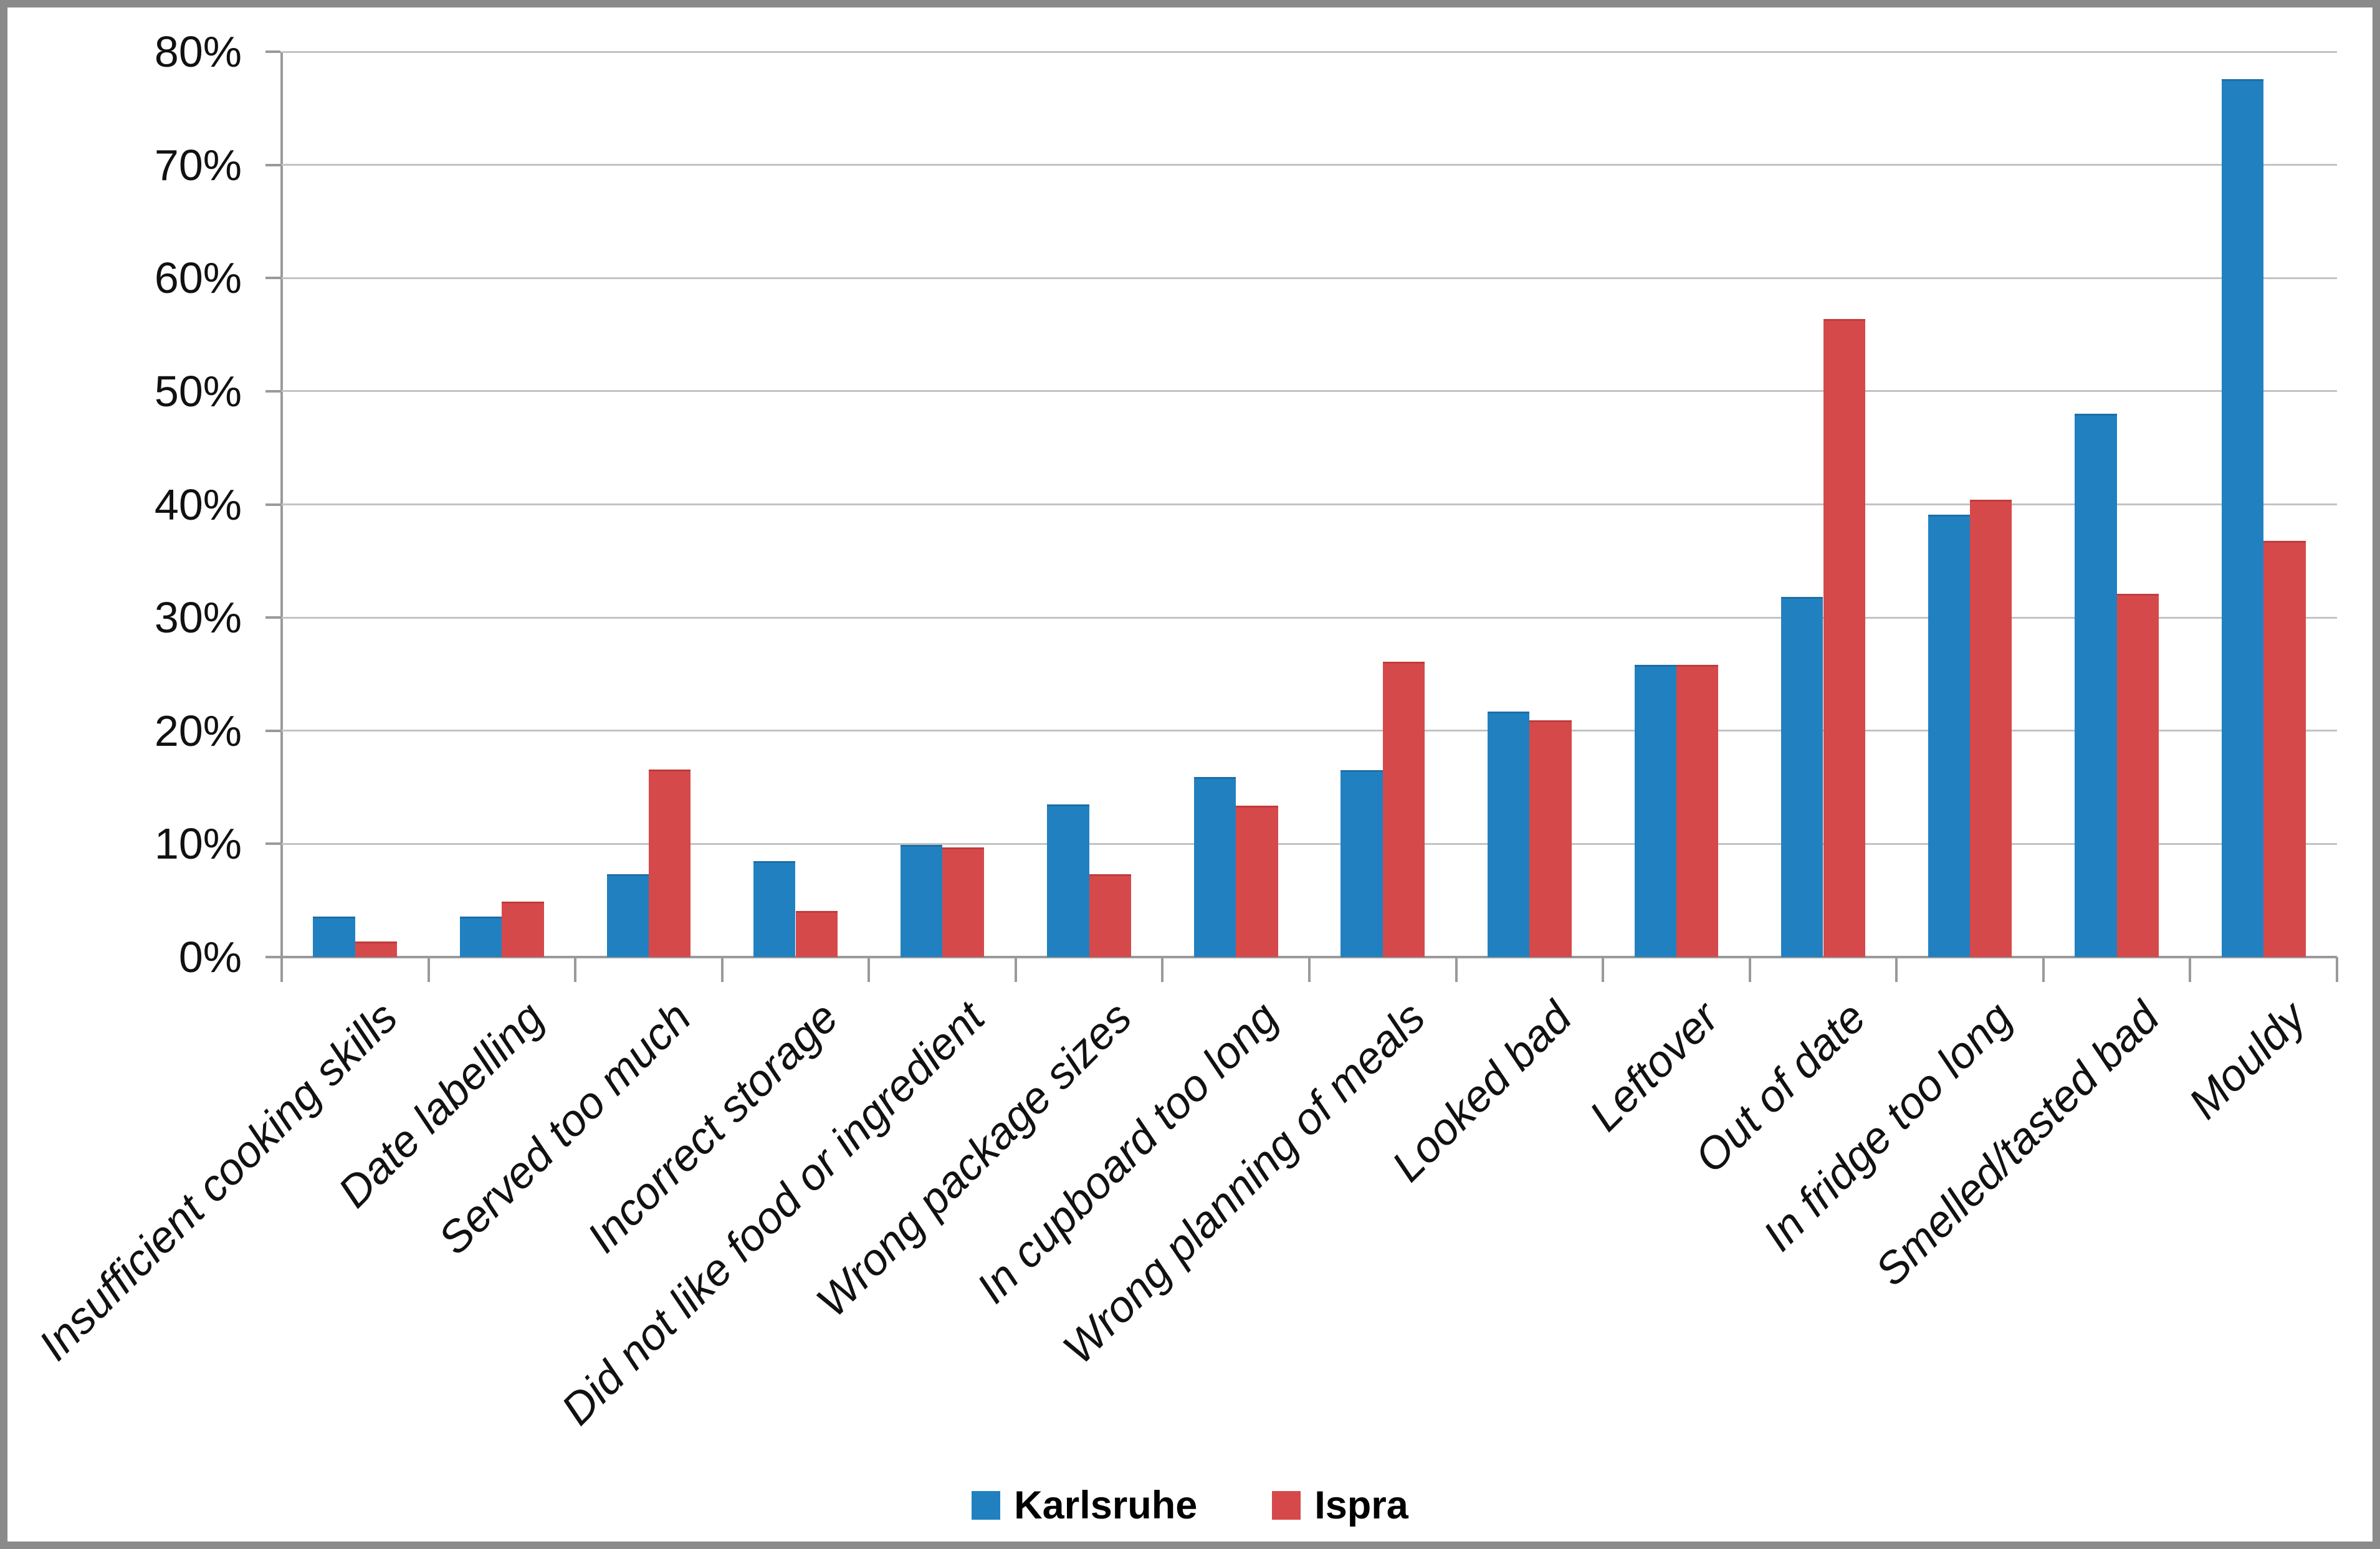 The width and height of the screenshot is (2380, 1549). Describe the element at coordinates (198, 51) in the screenshot. I see `y-tick-label: 80%` at that location.